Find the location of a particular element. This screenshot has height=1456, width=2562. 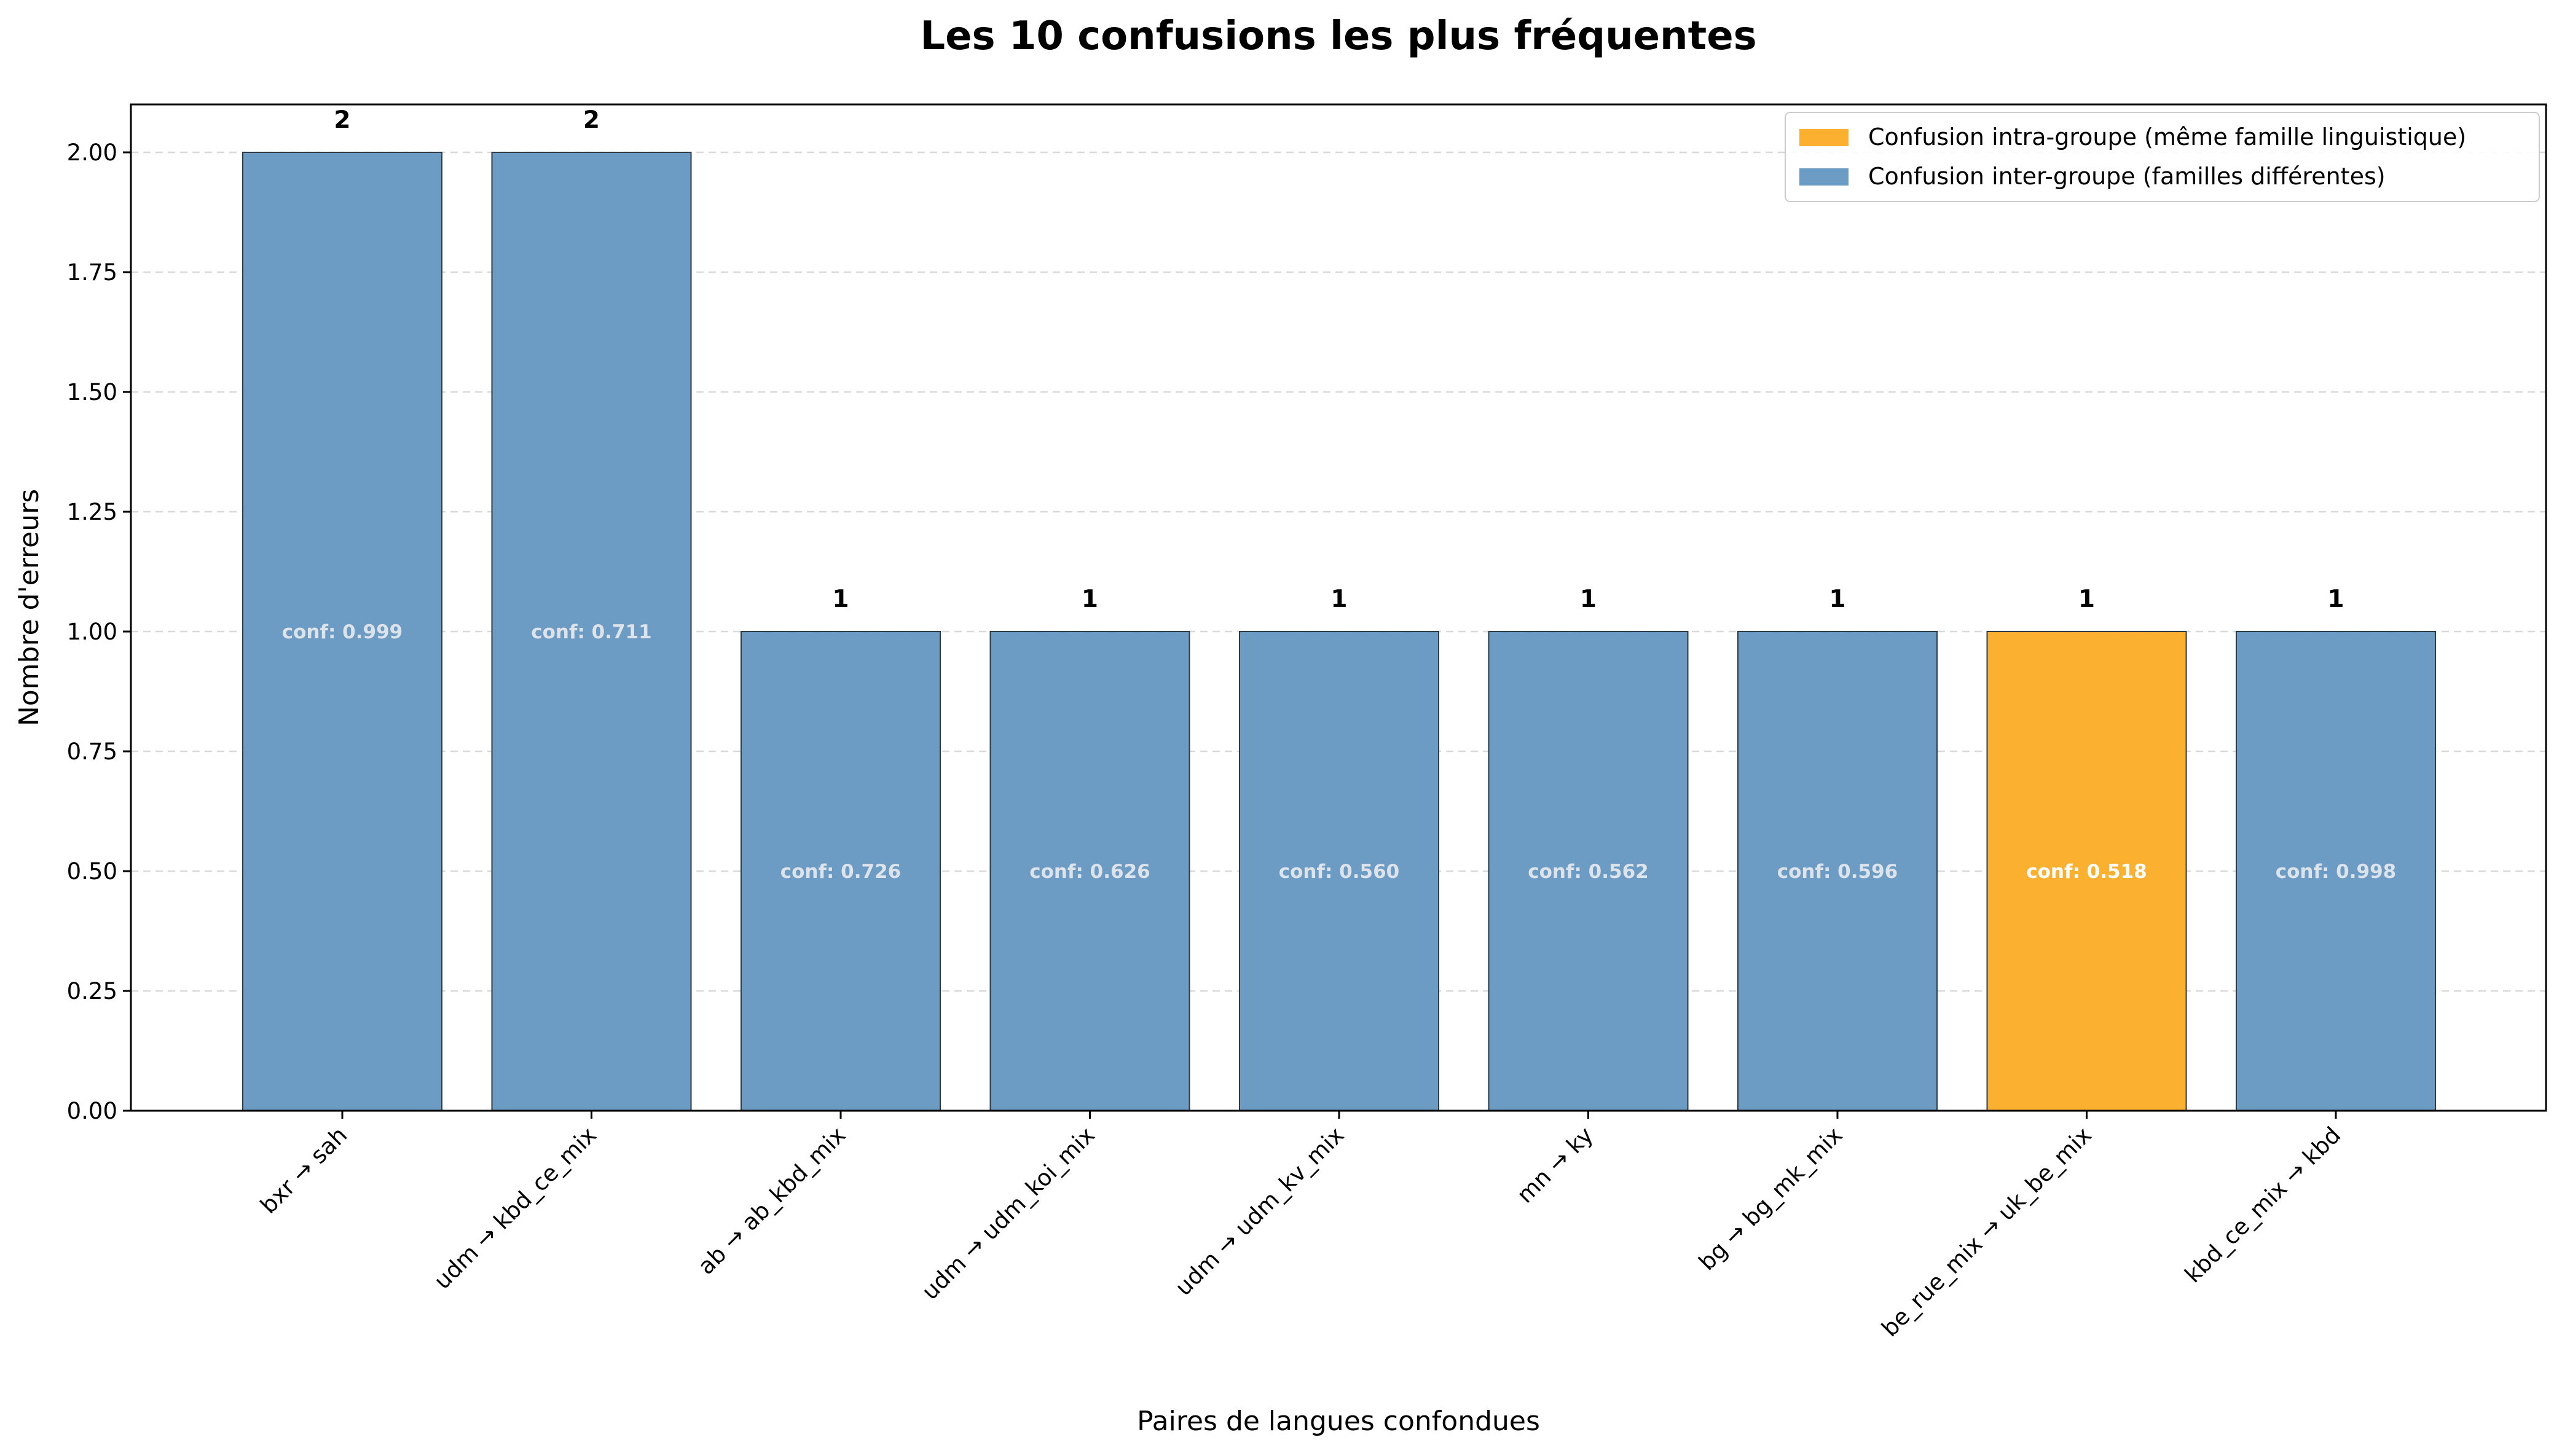

y-tick-label: 0.75 is located at coordinates (92, 751).